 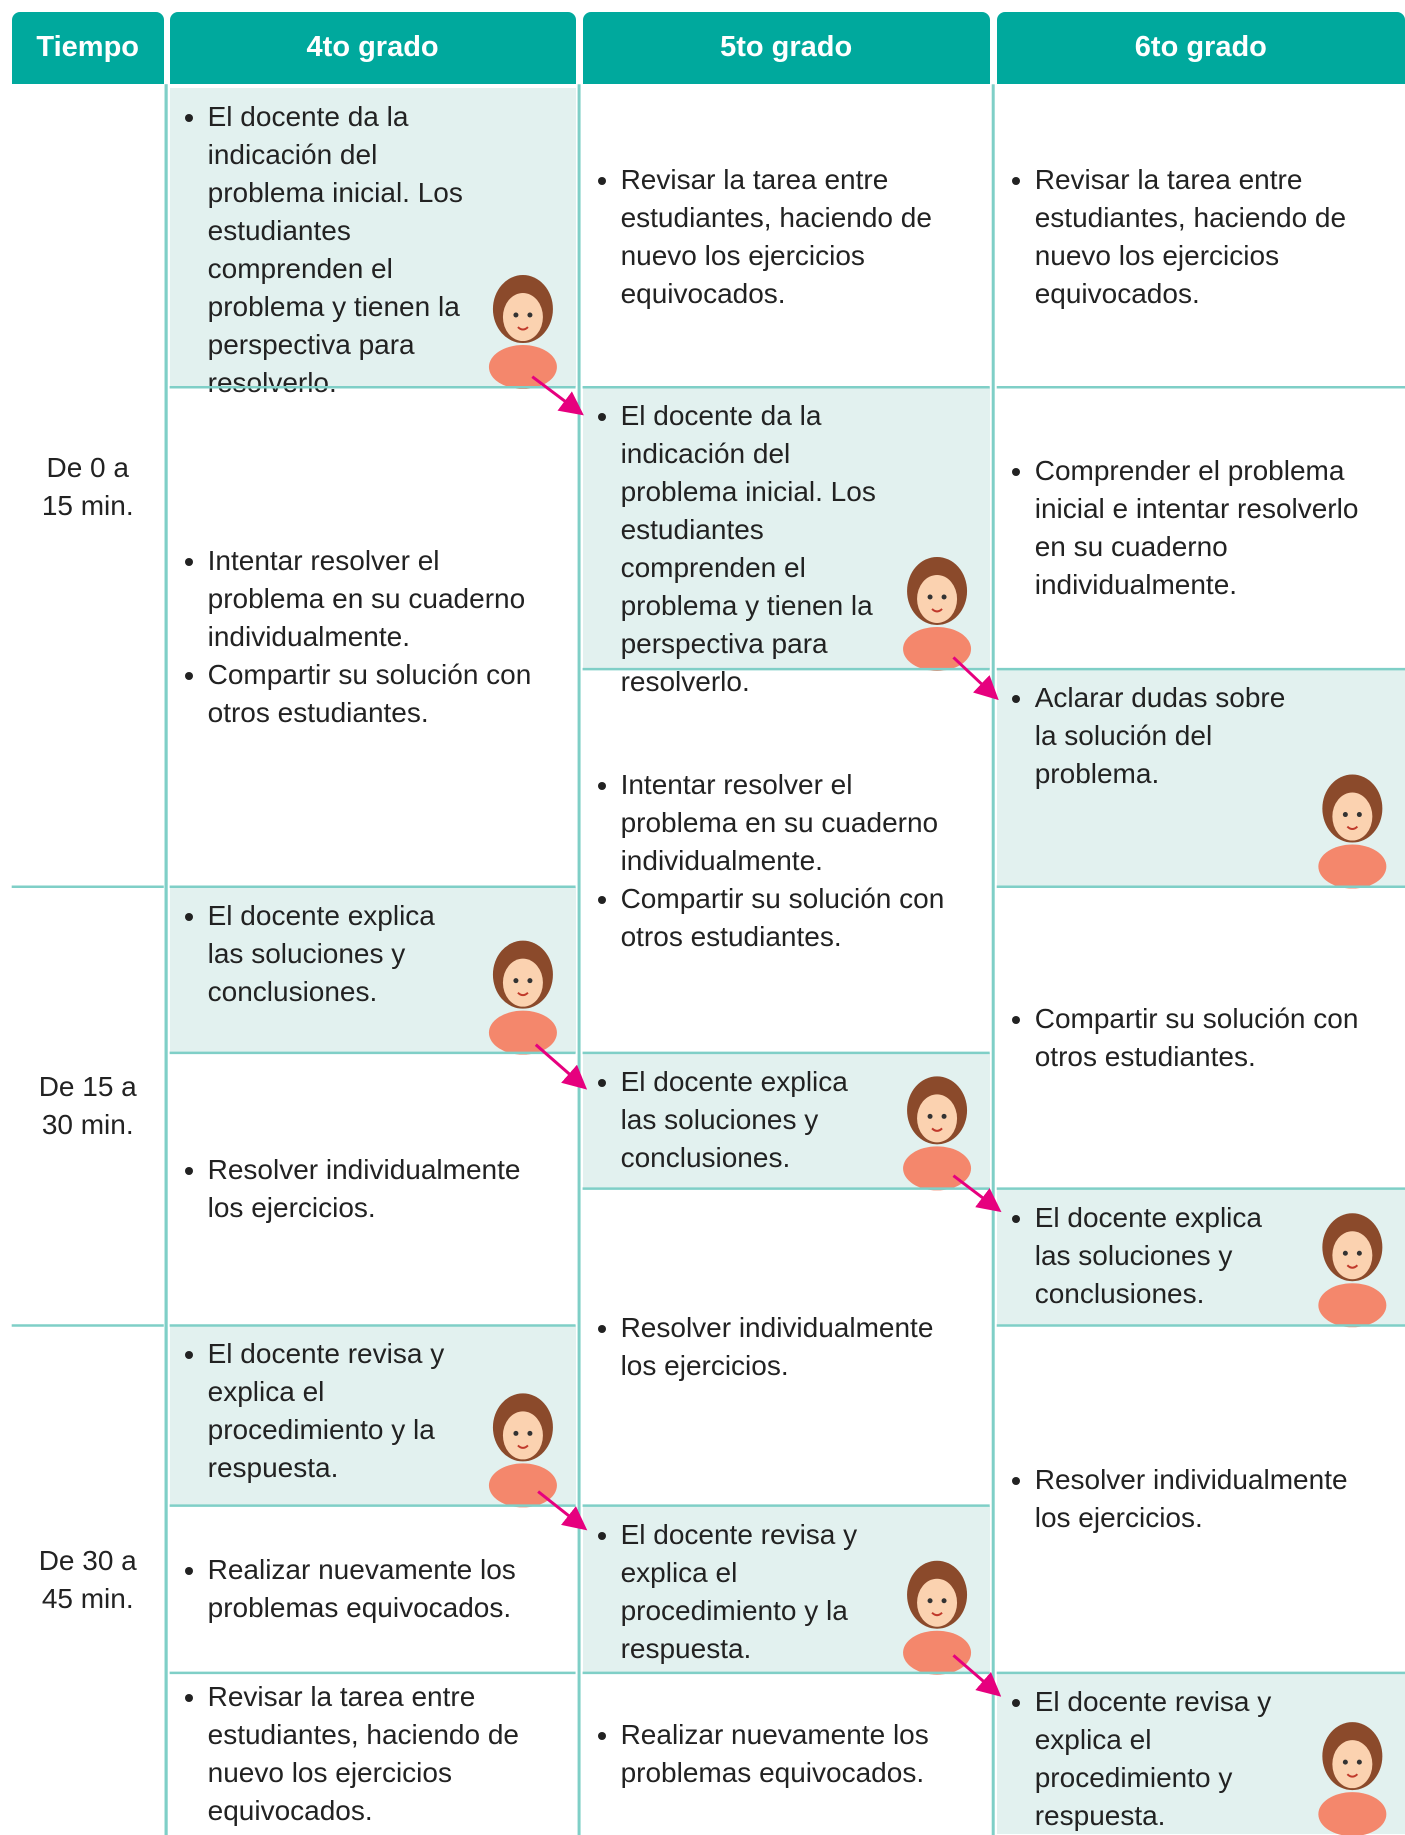 I want to click on time-line: De 30 a, so click(x=87, y=1560).